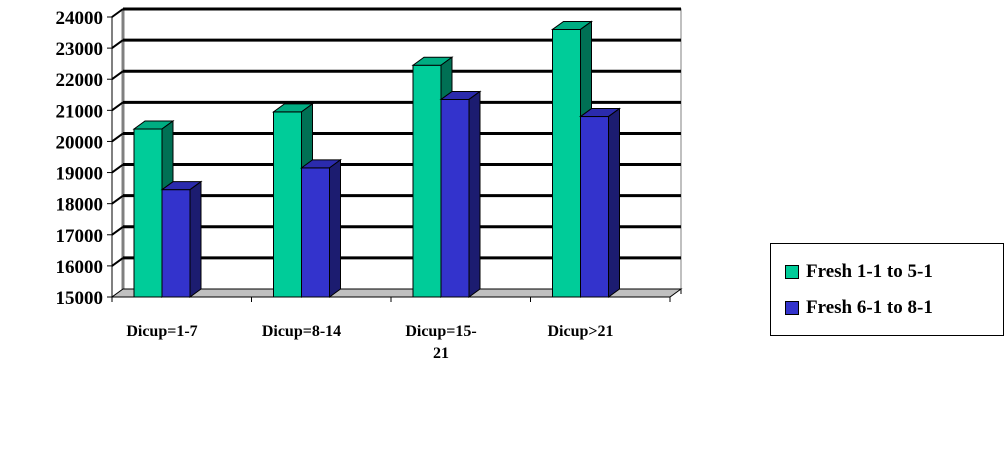  Describe the element at coordinates (80, 236) in the screenshot. I see `y-tick-label: 17000` at that location.